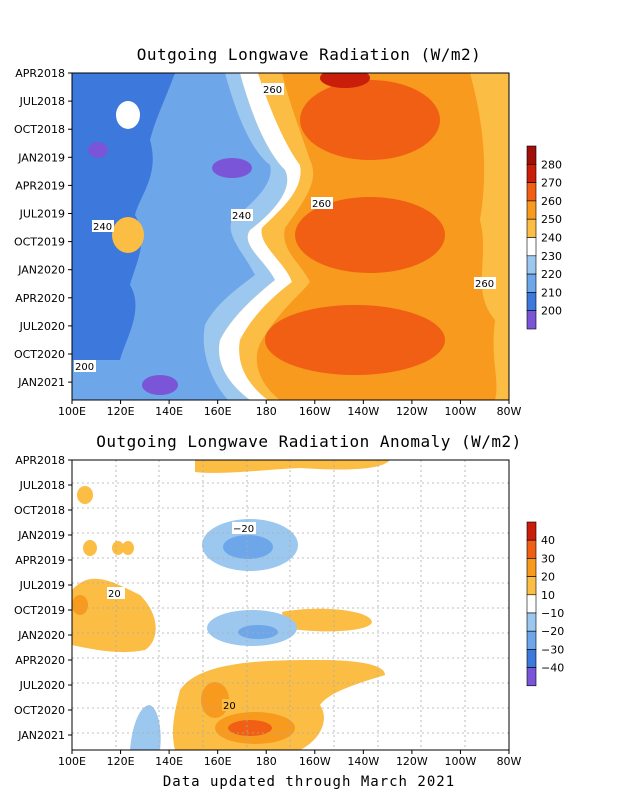 The width and height of the screenshot is (618, 800). Describe the element at coordinates (551, 183) in the screenshot. I see `colorbar-label: 270` at that location.